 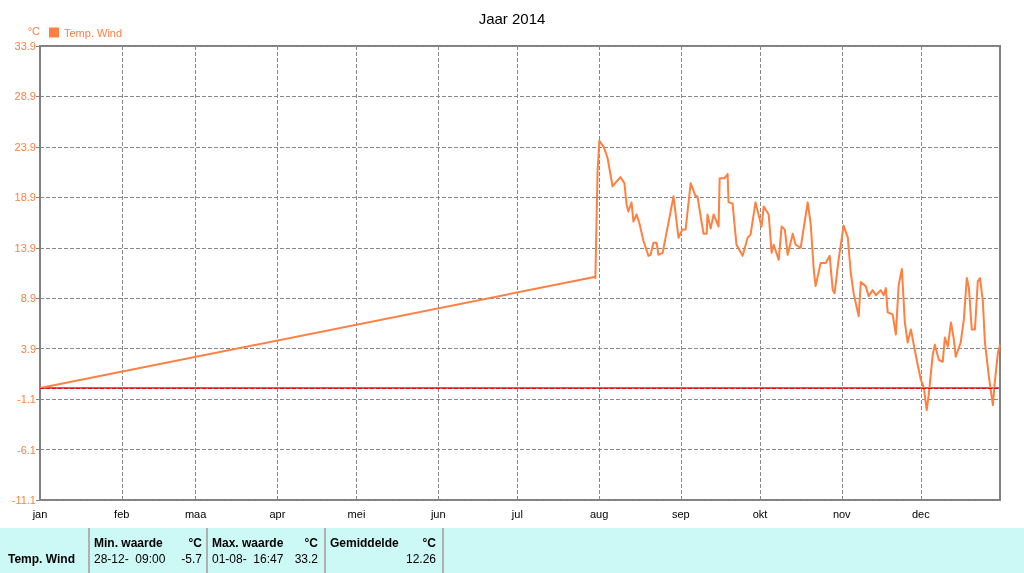 What do you see at coordinates (437, 513) in the screenshot?
I see `x-tick-label: jun` at bounding box center [437, 513].